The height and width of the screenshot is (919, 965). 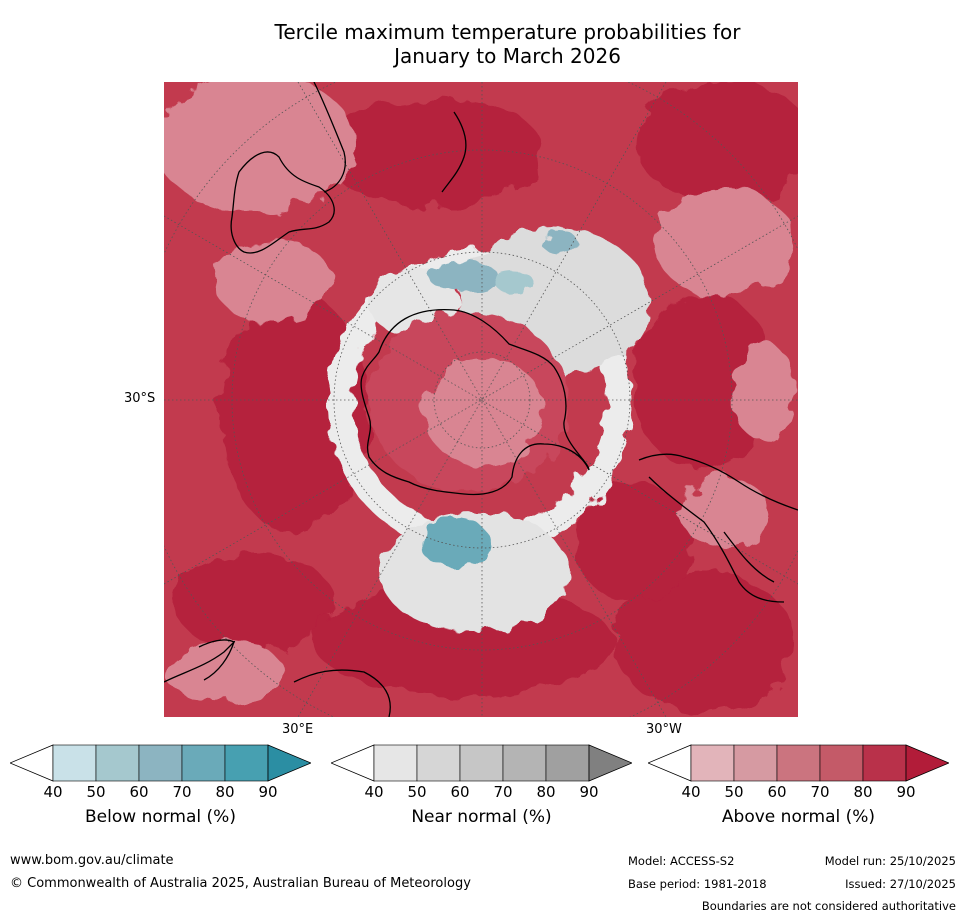 I want to click on footer-model-run: Model run: 25/10/2025, so click(x=890, y=861).